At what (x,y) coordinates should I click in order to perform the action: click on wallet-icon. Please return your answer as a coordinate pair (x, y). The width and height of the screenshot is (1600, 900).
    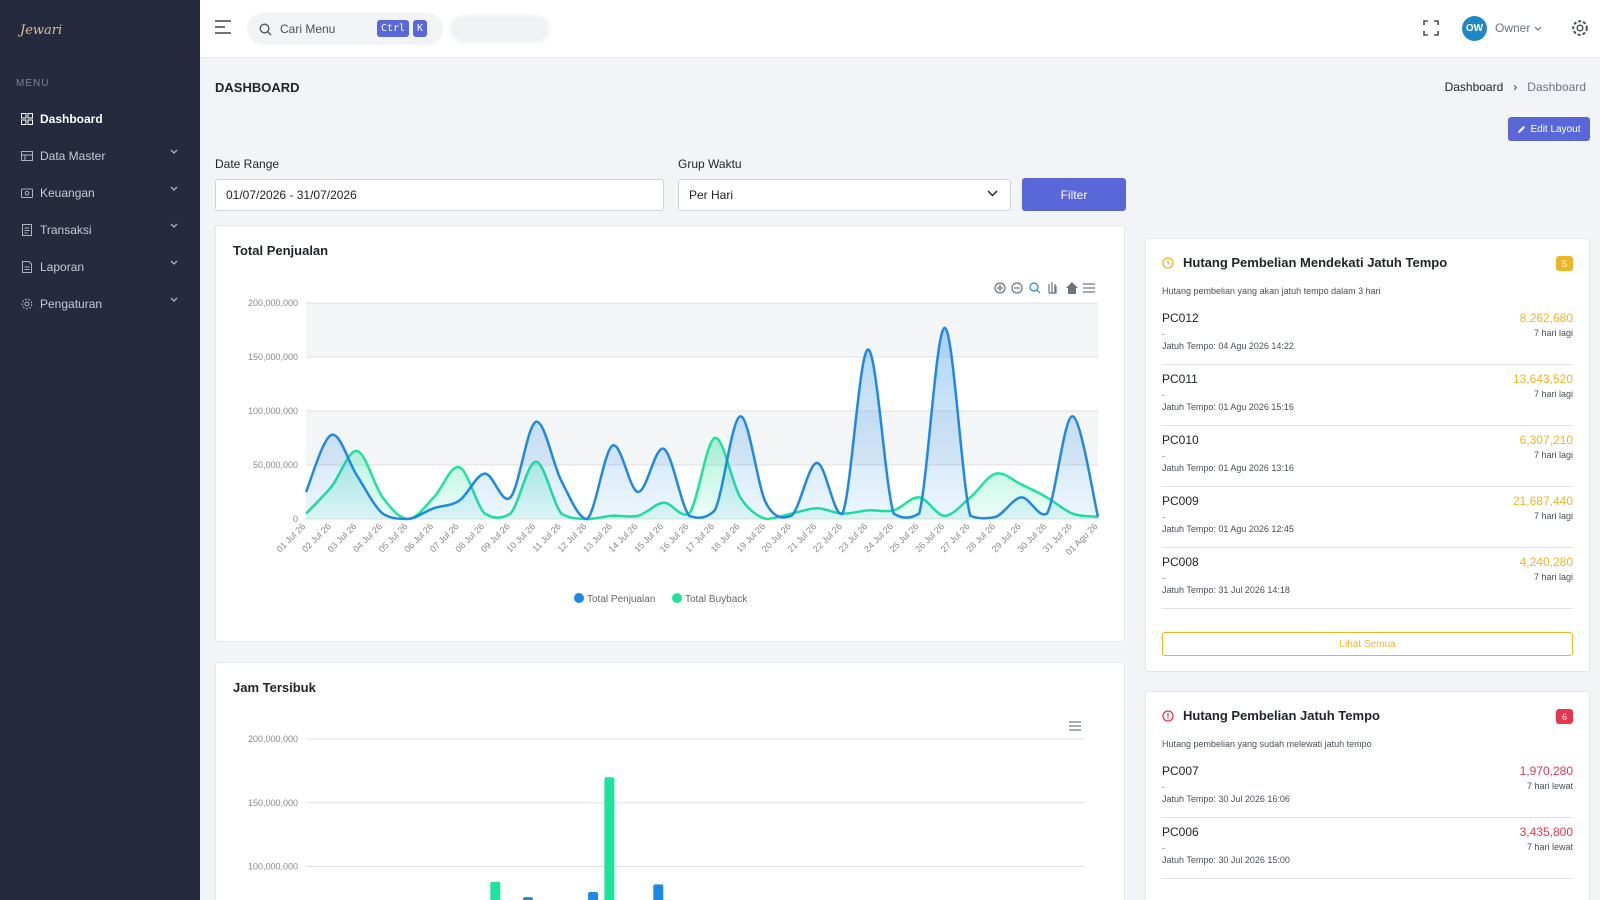
    Looking at the image, I should click on (27, 193).